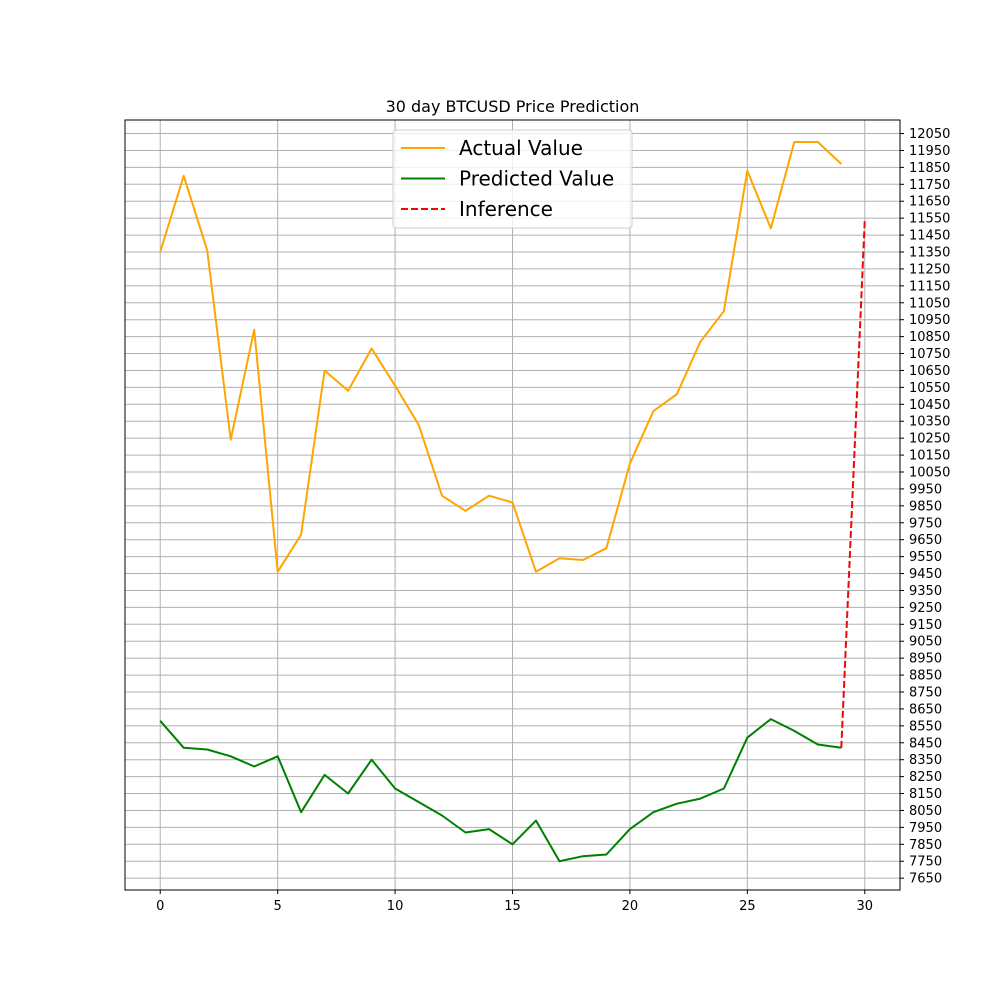 The height and width of the screenshot is (1000, 1000). I want to click on y-tick-label: 10450, so click(929, 405).